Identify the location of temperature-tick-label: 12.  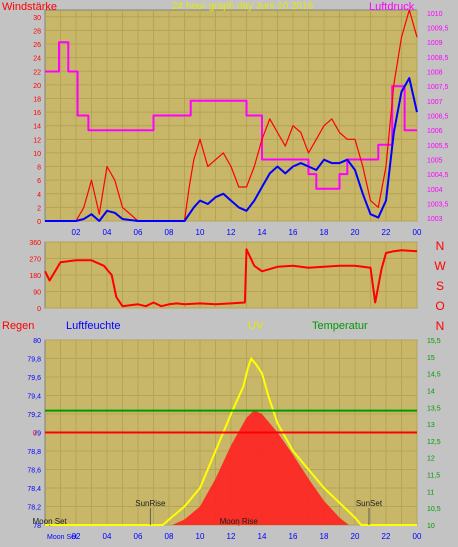
(431, 459).